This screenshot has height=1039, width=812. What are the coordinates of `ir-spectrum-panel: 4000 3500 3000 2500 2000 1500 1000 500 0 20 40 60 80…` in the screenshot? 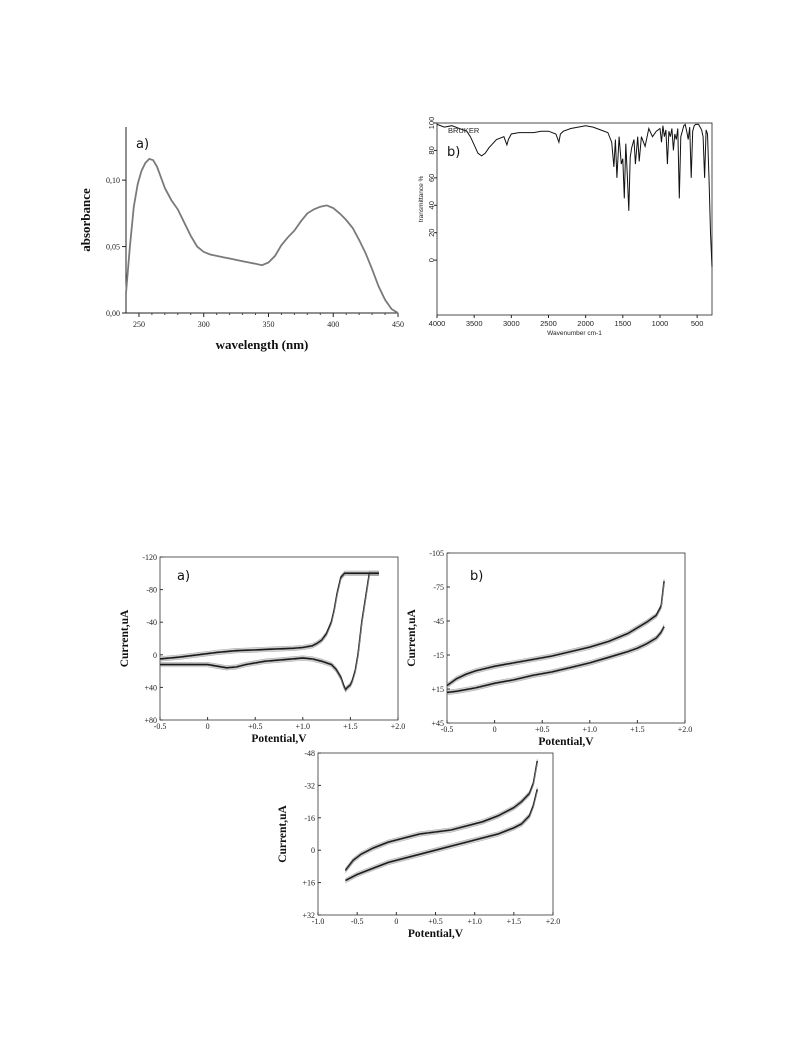 It's located at (570, 230).